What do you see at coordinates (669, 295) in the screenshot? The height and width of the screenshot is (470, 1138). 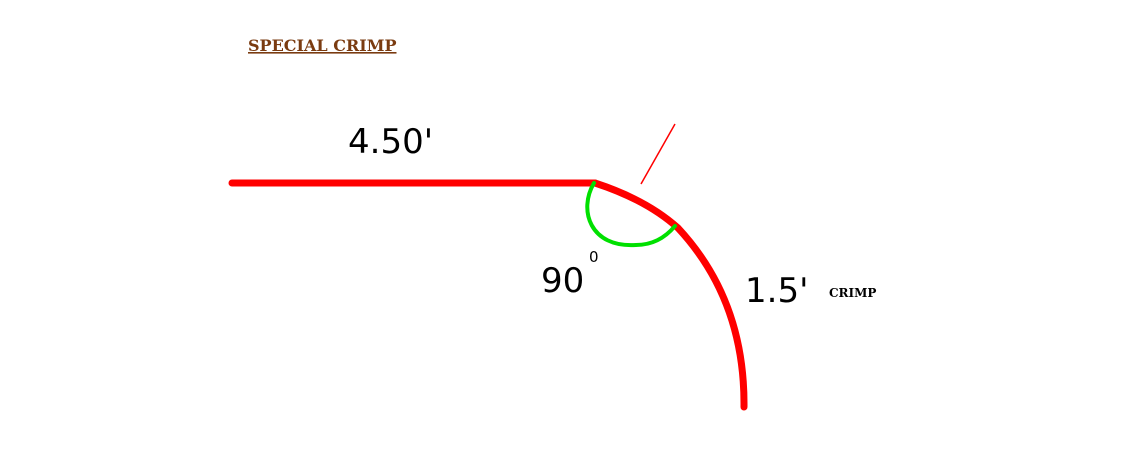 I see `crimp-curve-segment` at bounding box center [669, 295].